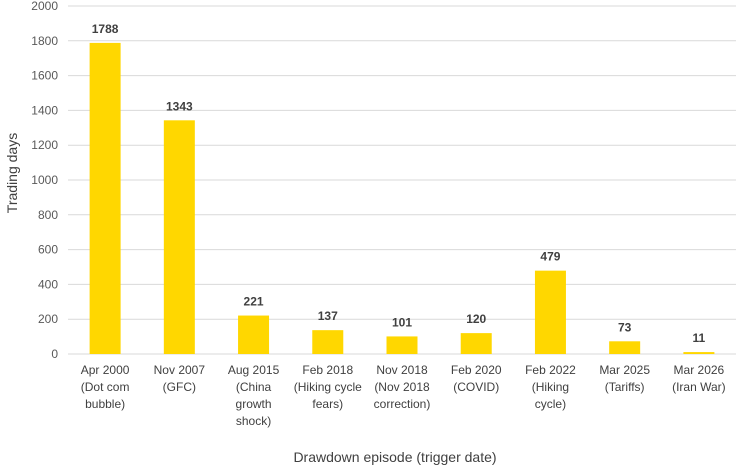  What do you see at coordinates (179, 106) in the screenshot?
I see `data-label: 1343` at bounding box center [179, 106].